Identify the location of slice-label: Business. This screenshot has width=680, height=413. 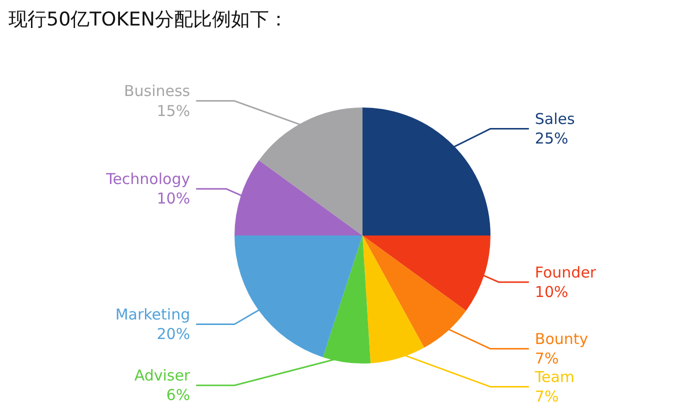
(157, 91).